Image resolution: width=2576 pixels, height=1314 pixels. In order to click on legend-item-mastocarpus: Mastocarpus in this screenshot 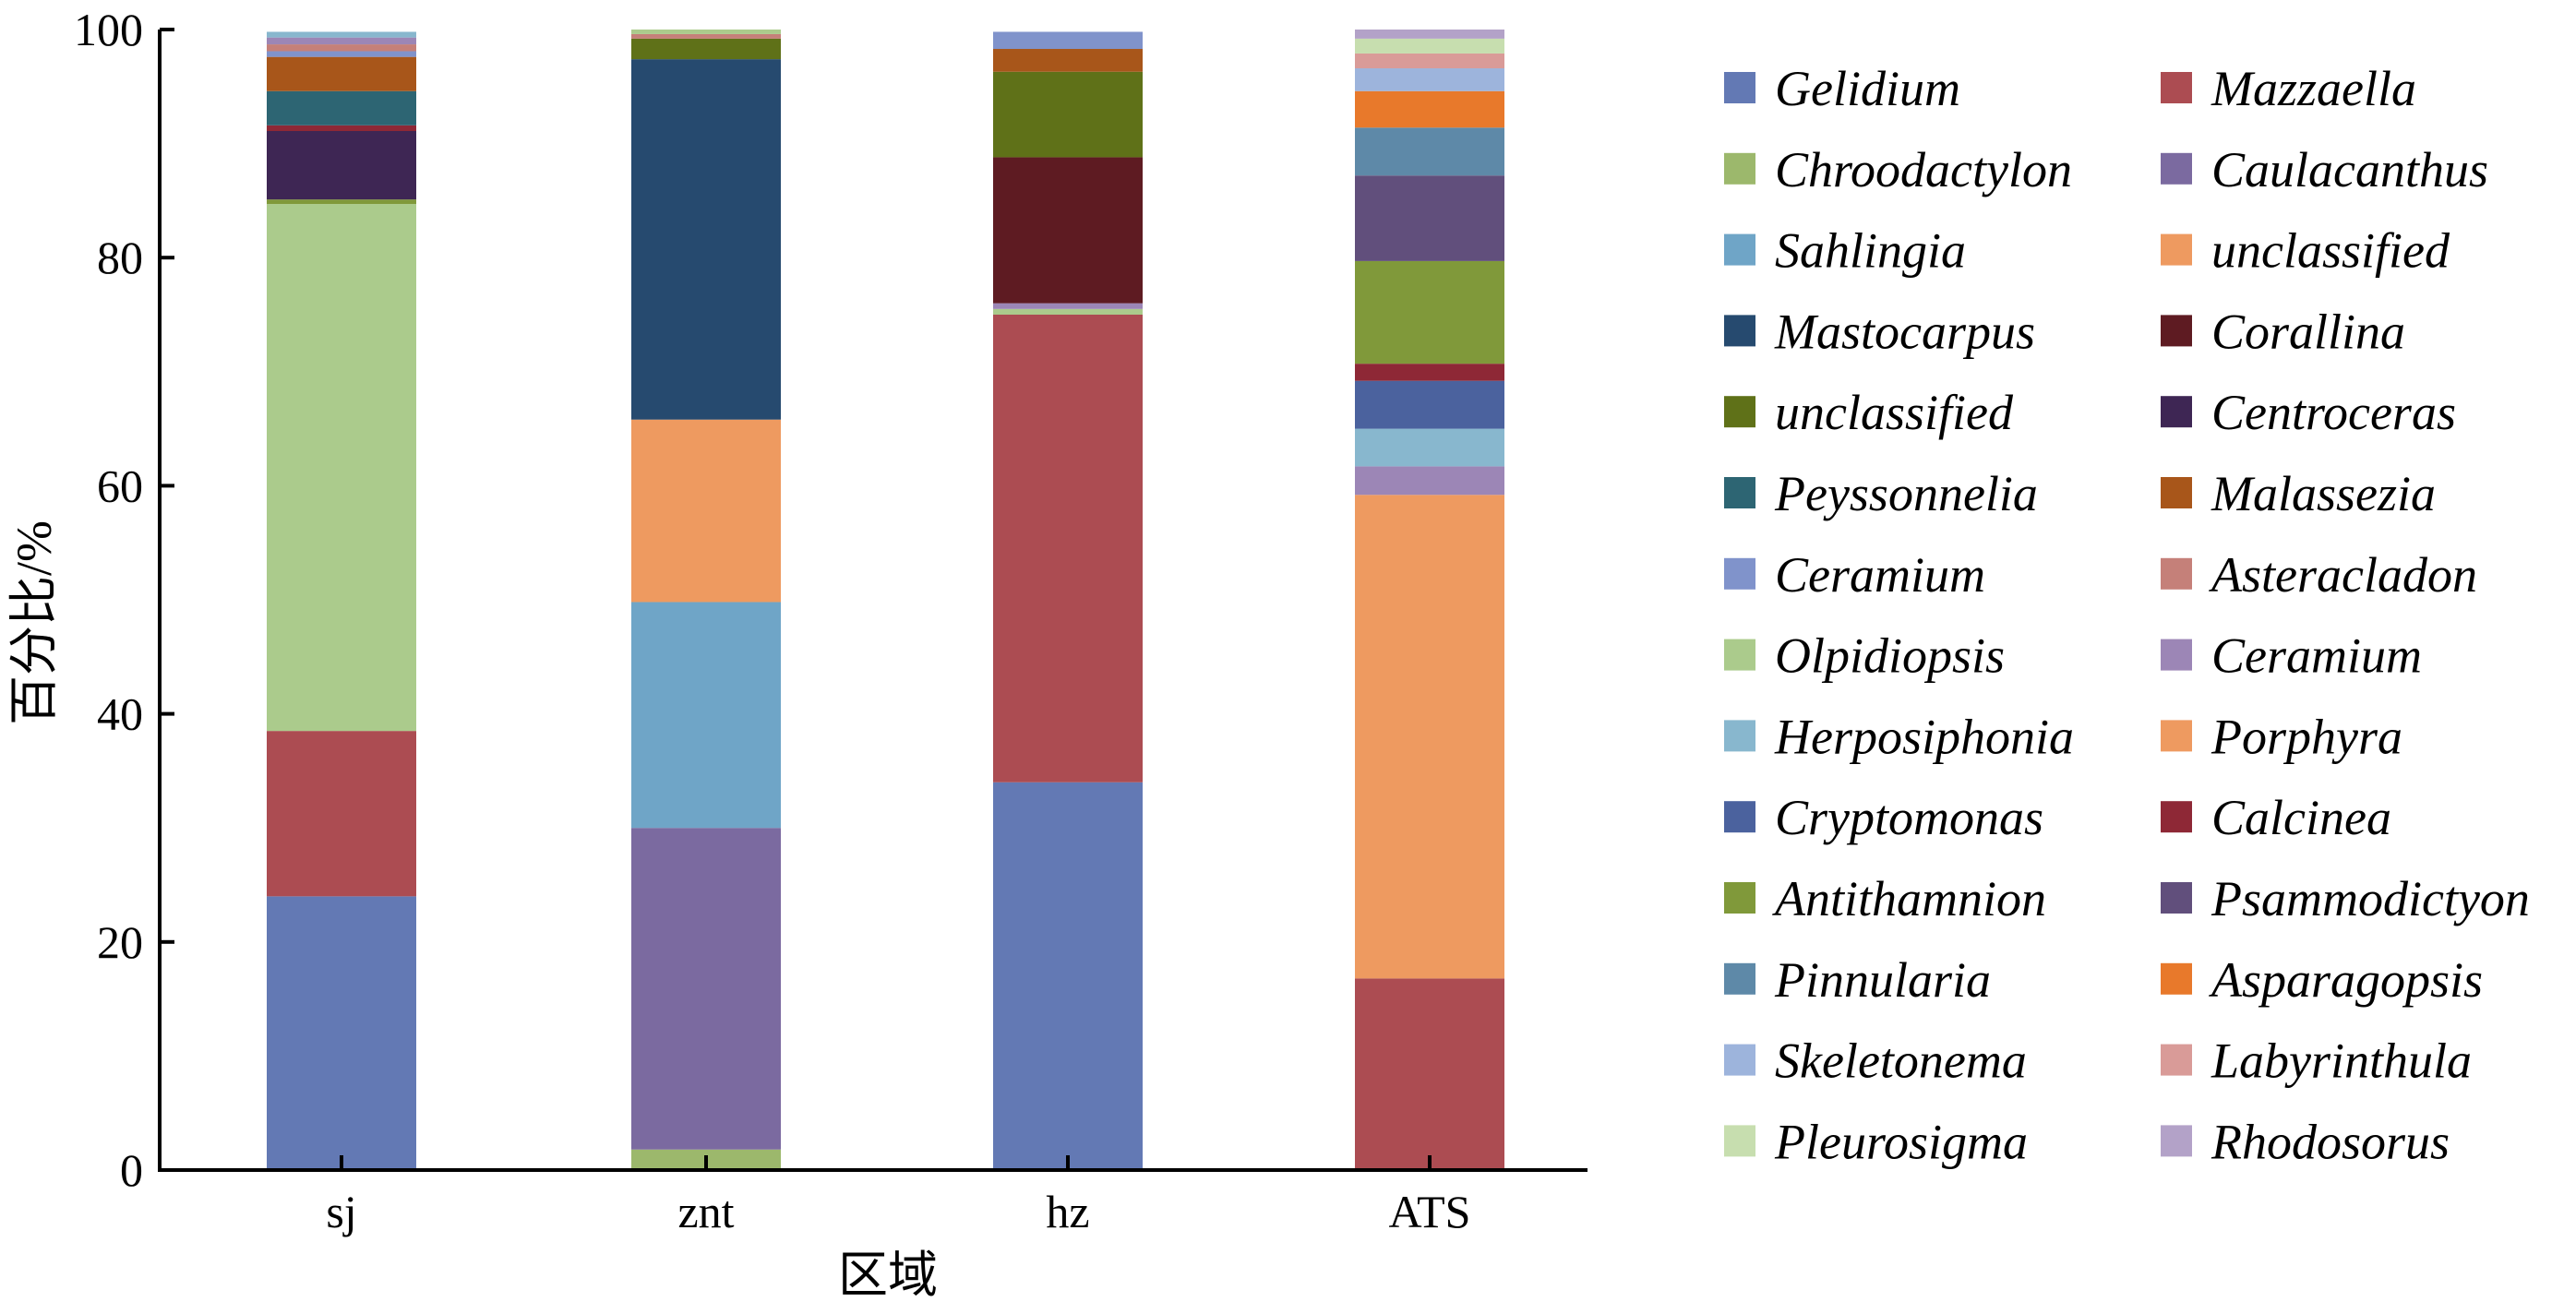, I will do `click(1880, 331)`.